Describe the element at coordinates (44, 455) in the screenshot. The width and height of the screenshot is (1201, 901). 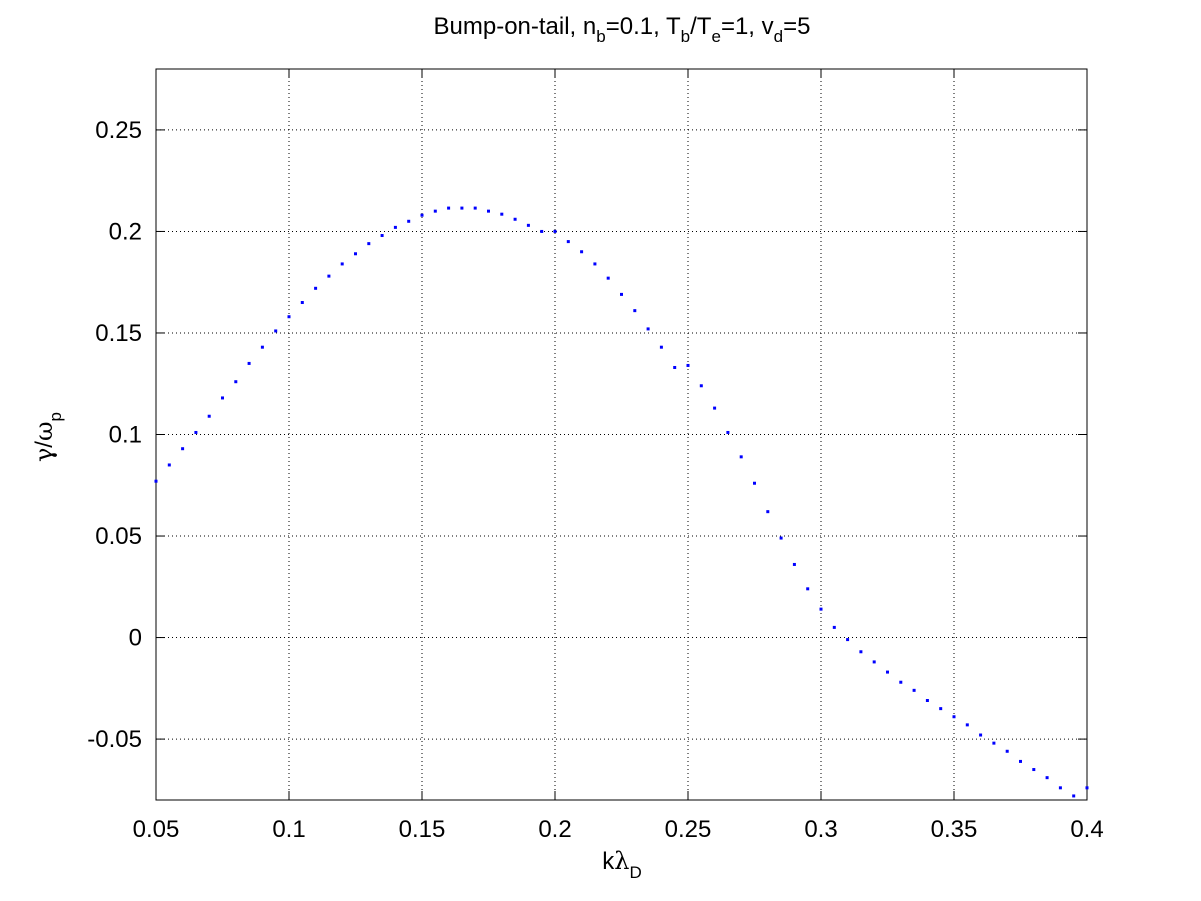
I see `gamma-symbol: γ` at that location.